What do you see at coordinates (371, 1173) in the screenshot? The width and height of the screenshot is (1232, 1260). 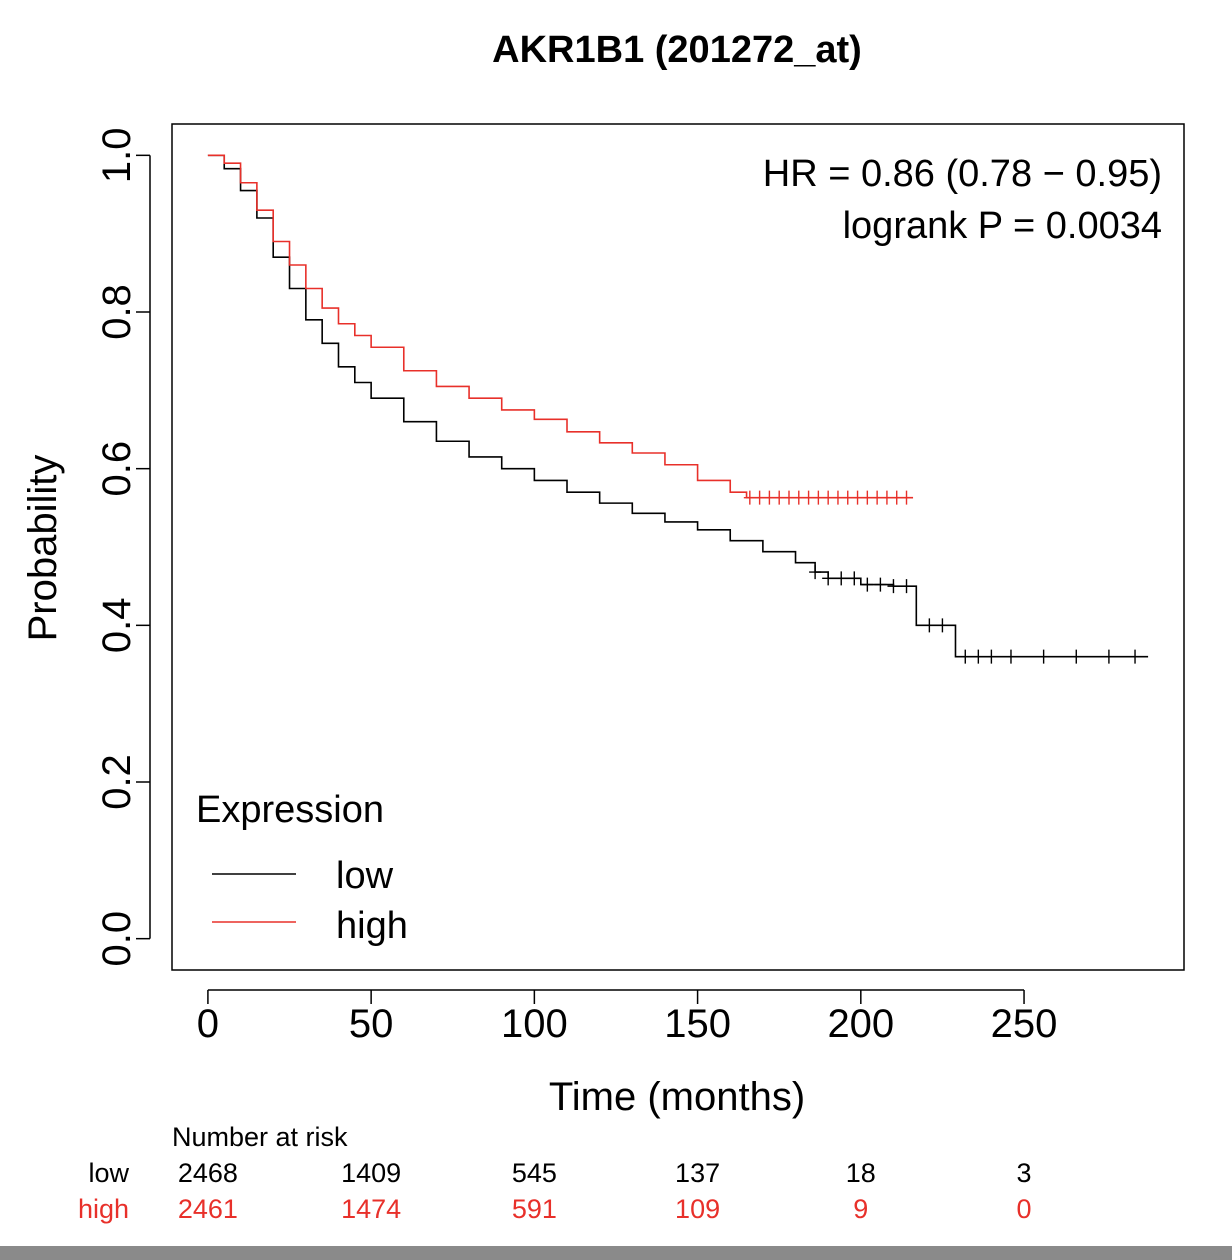 I see `risk-cell-low: 1409` at bounding box center [371, 1173].